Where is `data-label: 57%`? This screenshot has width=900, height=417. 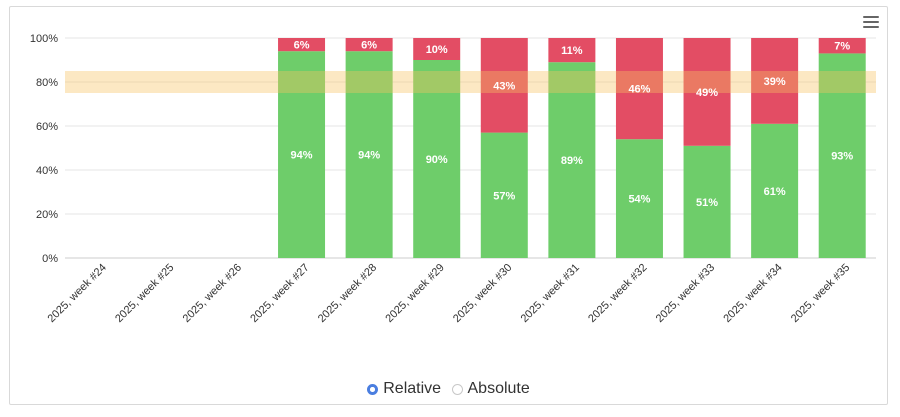
data-label: 57% is located at coordinates (504, 196).